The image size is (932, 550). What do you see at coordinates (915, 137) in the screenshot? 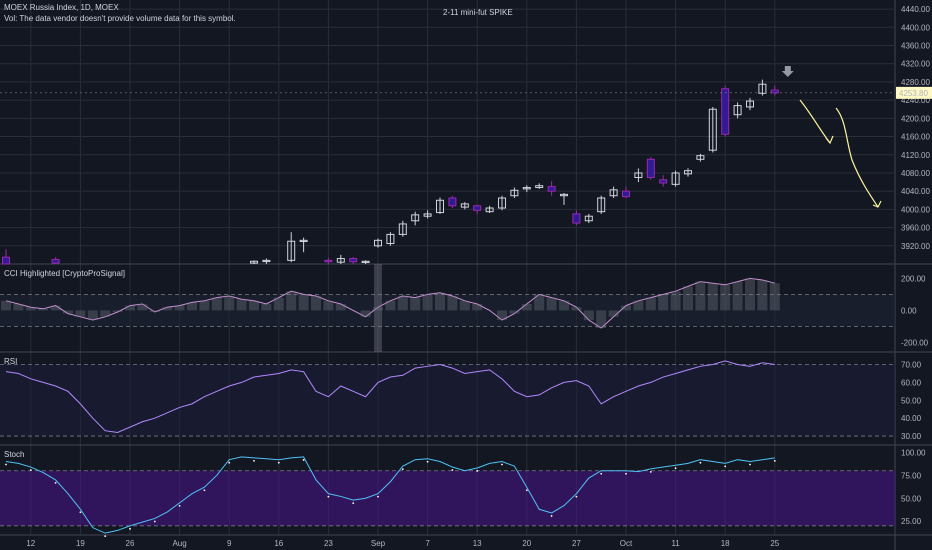
I see `price-tick-label: 4160.00` at bounding box center [915, 137].